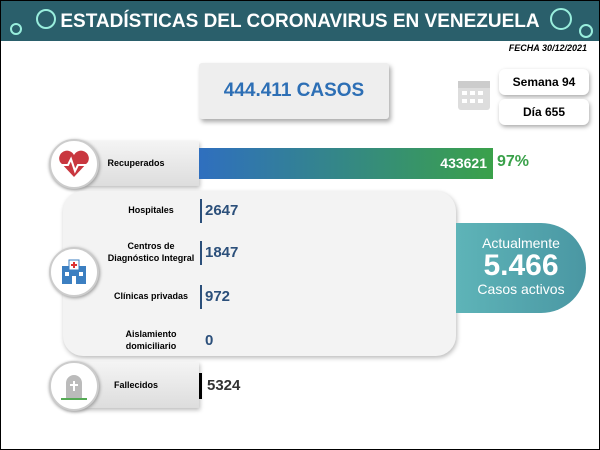 This screenshot has height=450, width=600. What do you see at coordinates (463, 163) in the screenshot?
I see `recovered-value: 433621` at bounding box center [463, 163].